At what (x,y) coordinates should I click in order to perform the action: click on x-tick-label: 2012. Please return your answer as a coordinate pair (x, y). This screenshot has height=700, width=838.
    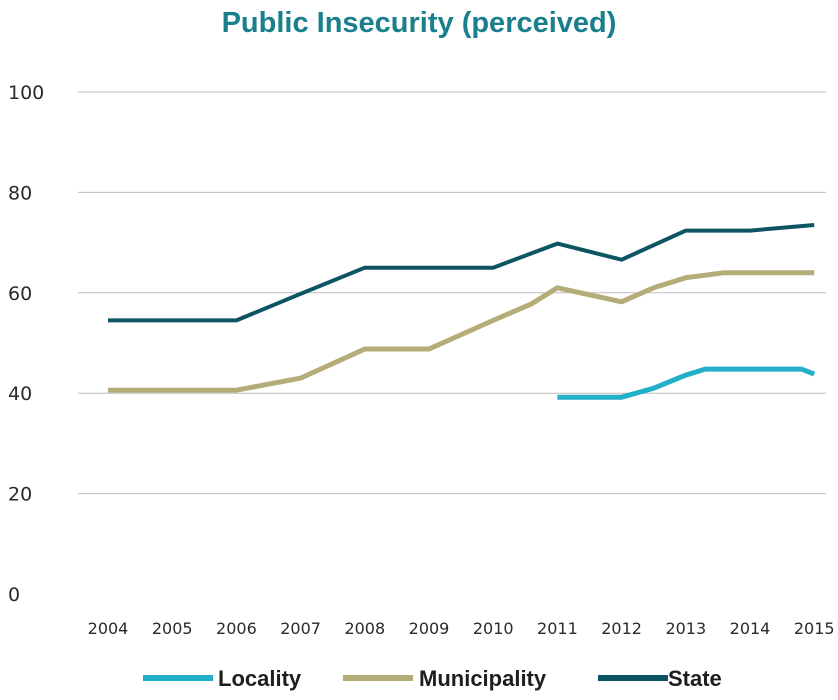
    Looking at the image, I should click on (621, 628).